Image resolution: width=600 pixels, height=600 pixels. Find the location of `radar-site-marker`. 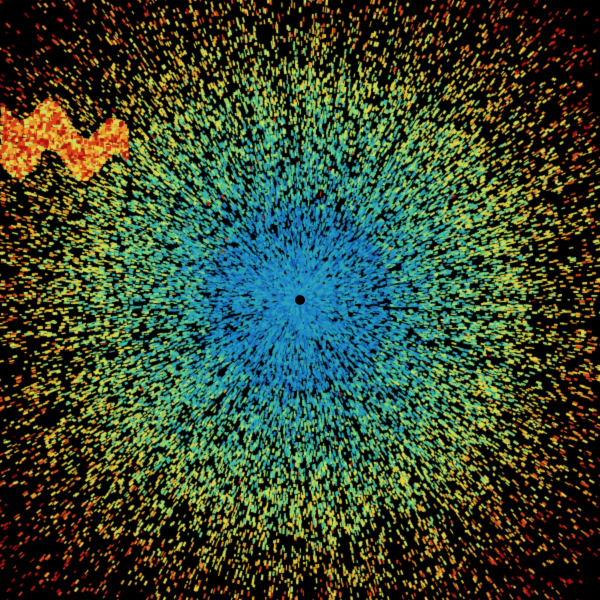

radar-site-marker is located at coordinates (300, 300).